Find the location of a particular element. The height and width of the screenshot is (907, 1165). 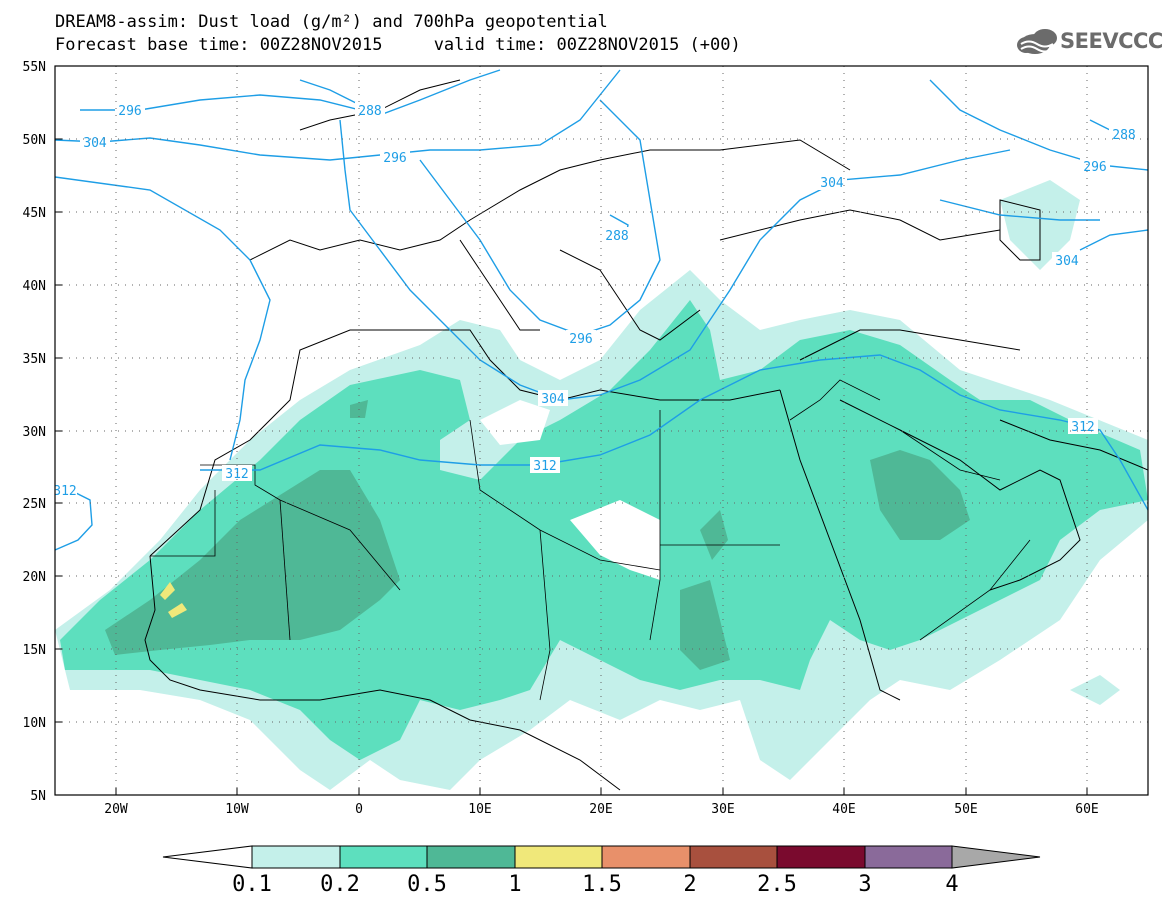

dust-gaps is located at coordinates (570, 490).